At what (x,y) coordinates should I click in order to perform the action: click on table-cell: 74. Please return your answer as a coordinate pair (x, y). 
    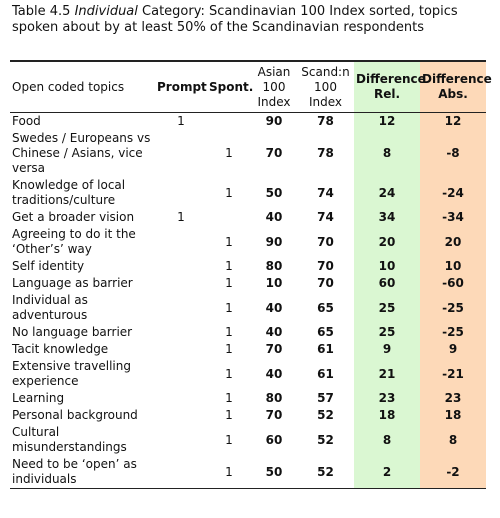
    Looking at the image, I should click on (325, 217).